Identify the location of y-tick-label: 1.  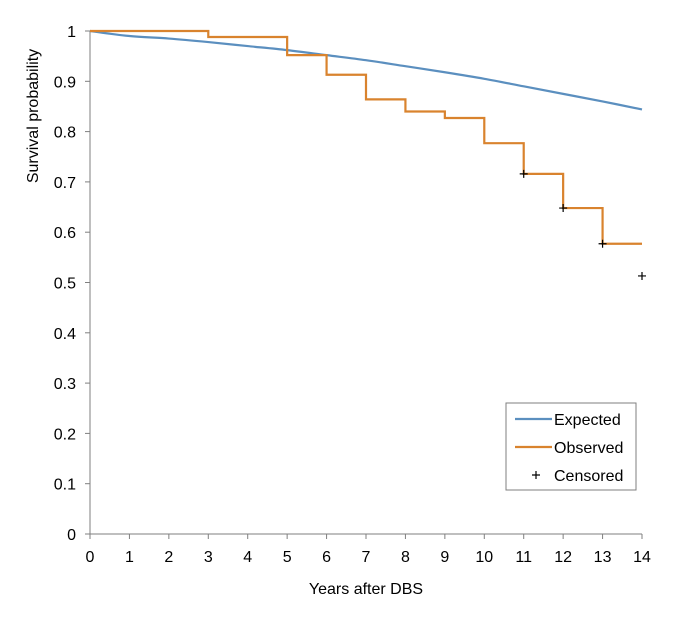
(71, 32).